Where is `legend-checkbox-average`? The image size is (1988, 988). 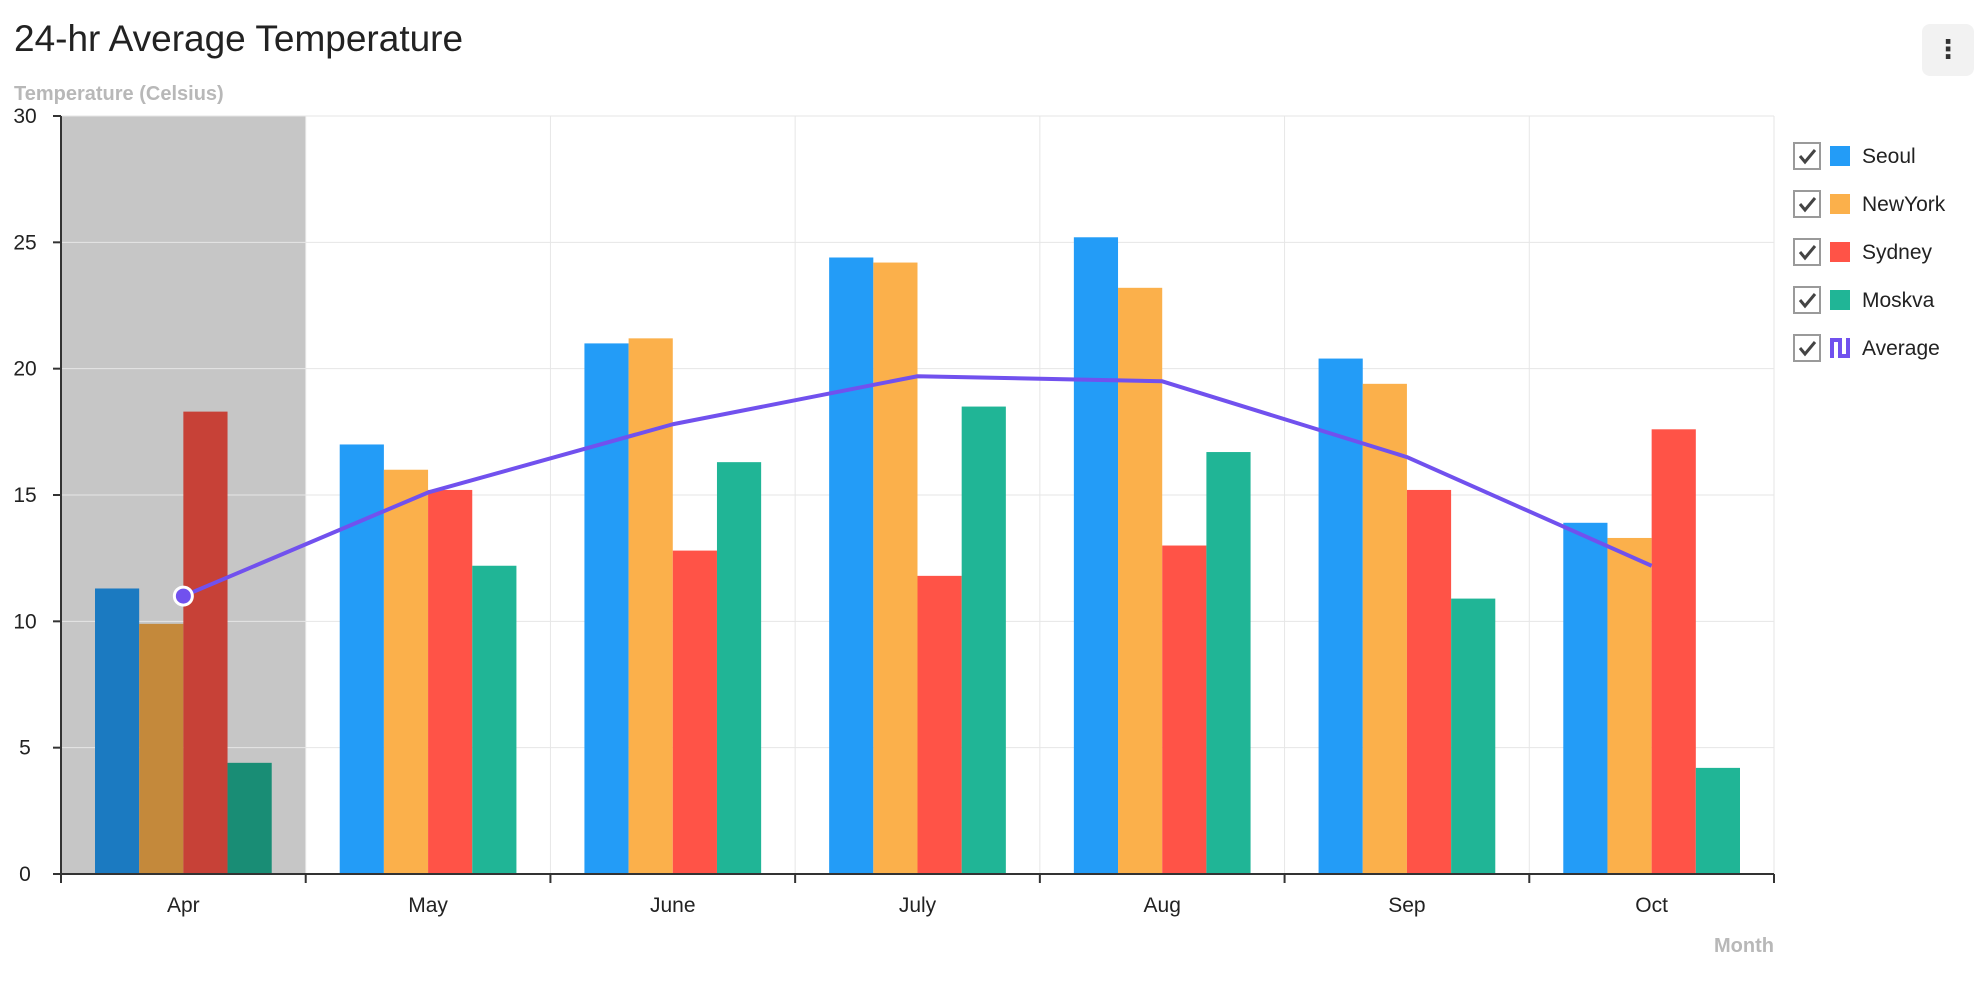
legend-checkbox-average is located at coordinates (1807, 348).